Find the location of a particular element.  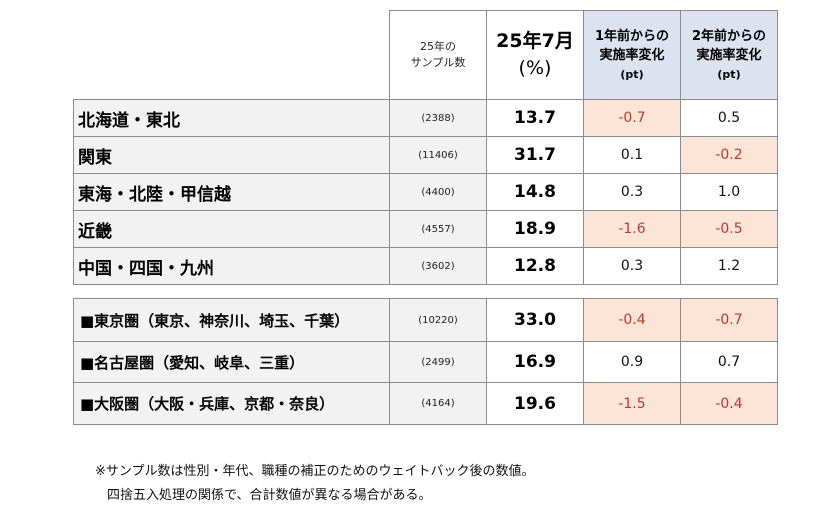

rate-value: 13.7 is located at coordinates (535, 118).